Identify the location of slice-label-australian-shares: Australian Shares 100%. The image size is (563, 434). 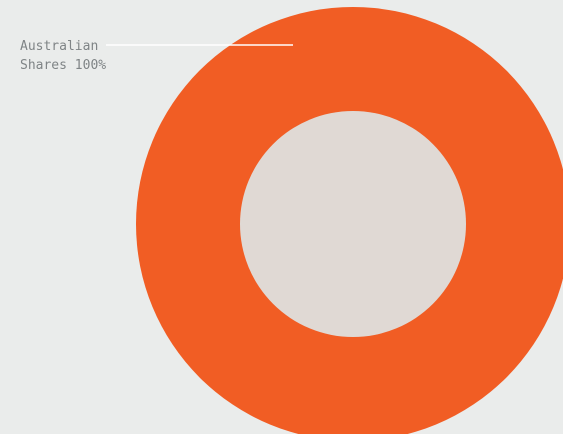
(75, 56).